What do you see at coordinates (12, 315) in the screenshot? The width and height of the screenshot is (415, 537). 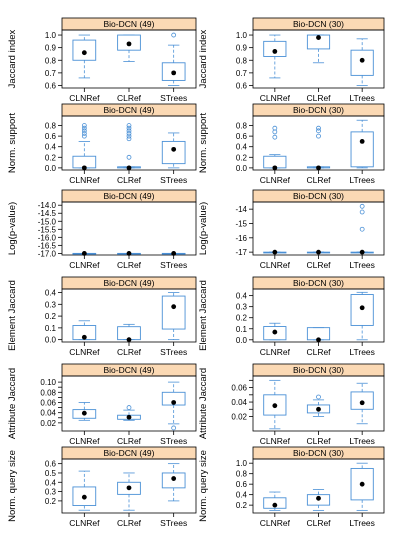 I see `panel-r4c1-ylabel: Element Jaccard` at bounding box center [12, 315].